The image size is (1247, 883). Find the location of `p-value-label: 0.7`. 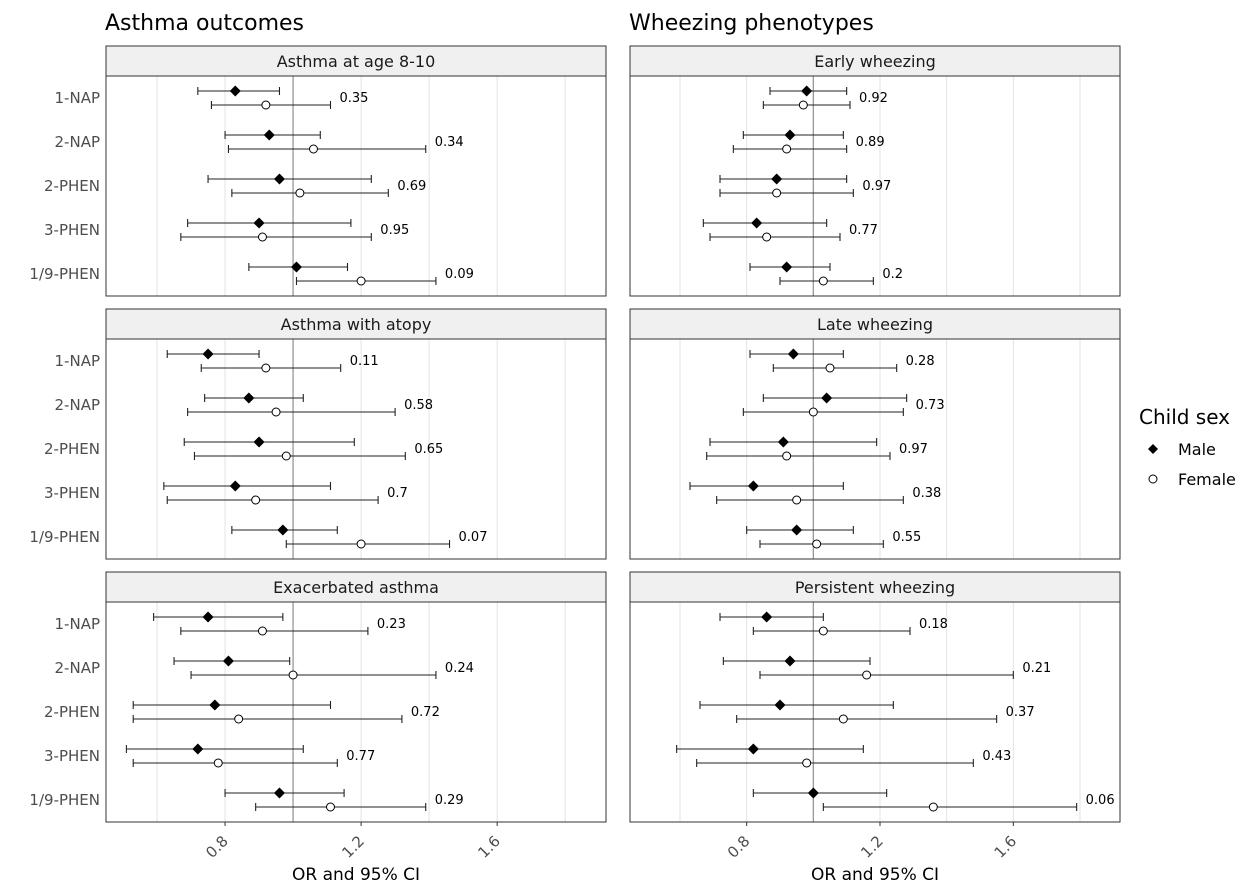

p-value-label: 0.7 is located at coordinates (397, 493).